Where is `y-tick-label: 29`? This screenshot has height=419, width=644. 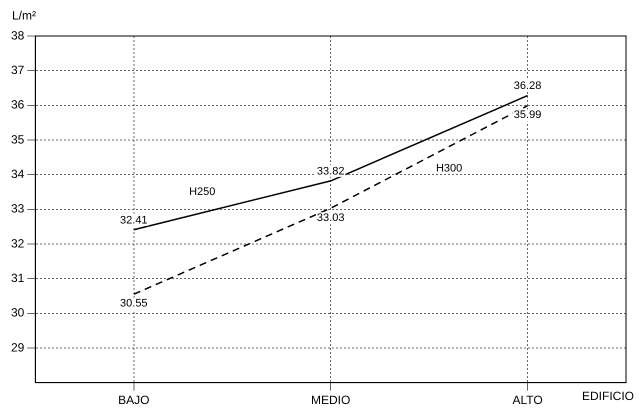 y-tick-label: 29 is located at coordinates (17, 347).